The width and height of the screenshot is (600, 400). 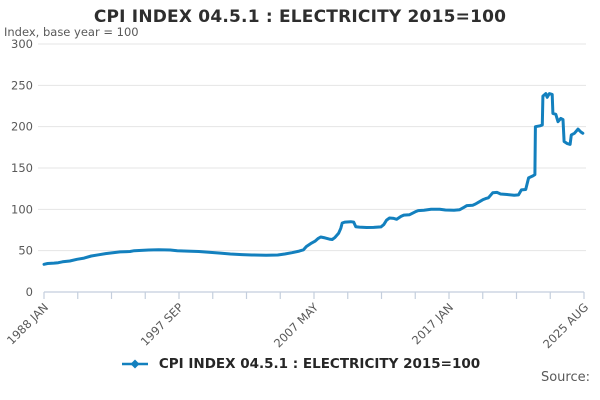 What do you see at coordinates (432, 323) in the screenshot?
I see `x-tick-label: 2017 JAN` at bounding box center [432, 323].